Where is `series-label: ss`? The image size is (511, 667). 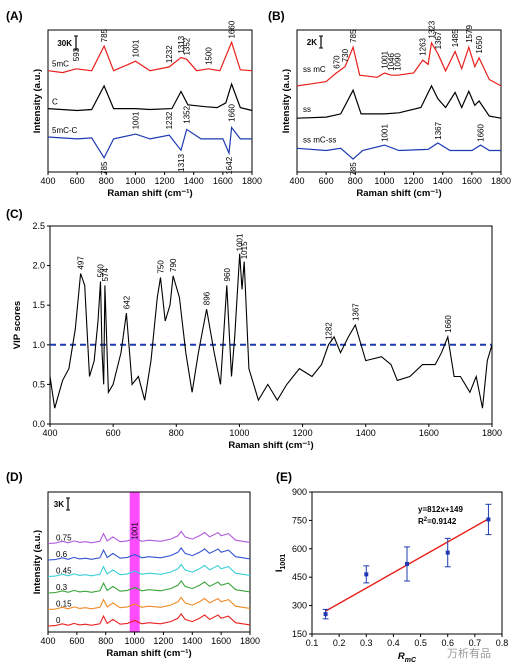 series-label: ss is located at coordinates (307, 109).